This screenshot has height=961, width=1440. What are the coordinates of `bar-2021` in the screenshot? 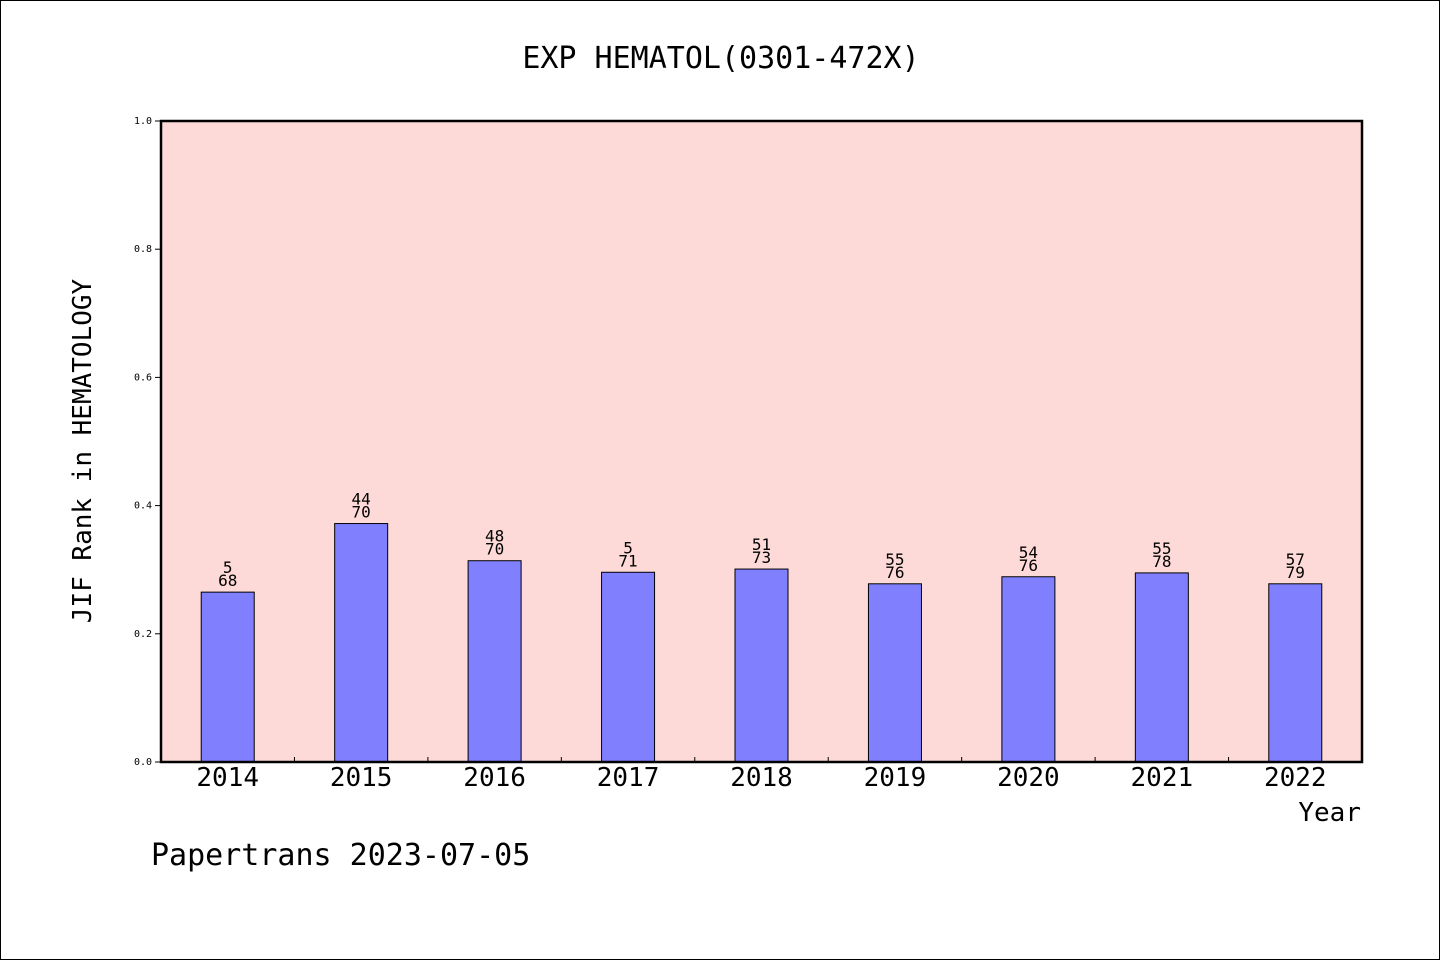 It's located at (1161, 667).